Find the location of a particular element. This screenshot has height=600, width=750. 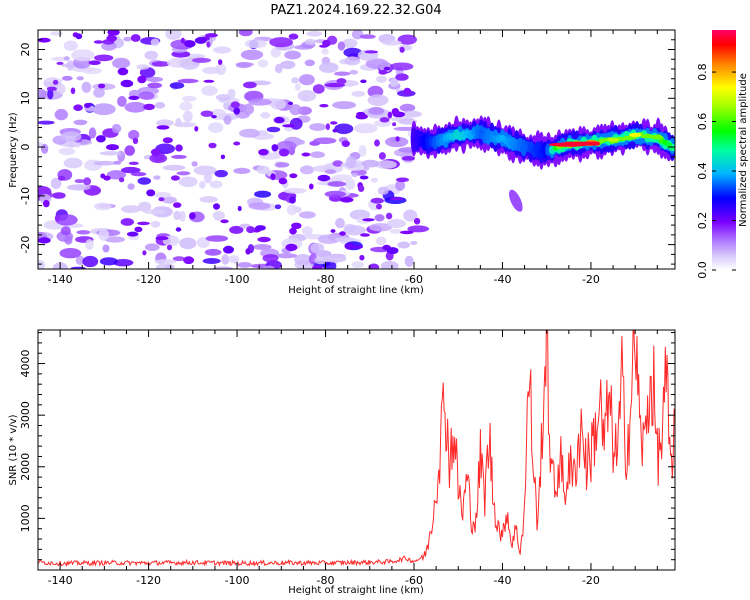

snr-ylabel: SNR (10 * v/v) is located at coordinates (13, 449).